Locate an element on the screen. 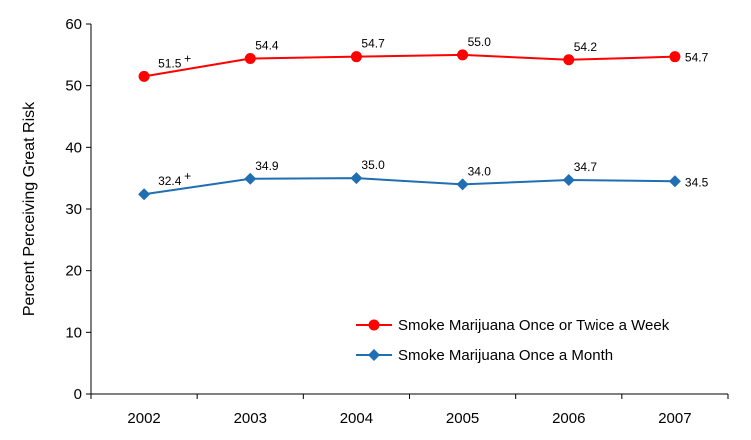  y-tick-label: 60 is located at coordinates (73, 24).